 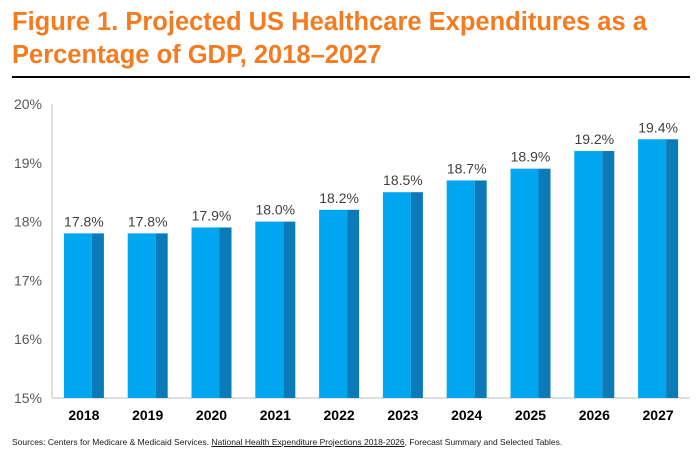 I want to click on bar-2022: 18.2%, so click(x=339, y=294).